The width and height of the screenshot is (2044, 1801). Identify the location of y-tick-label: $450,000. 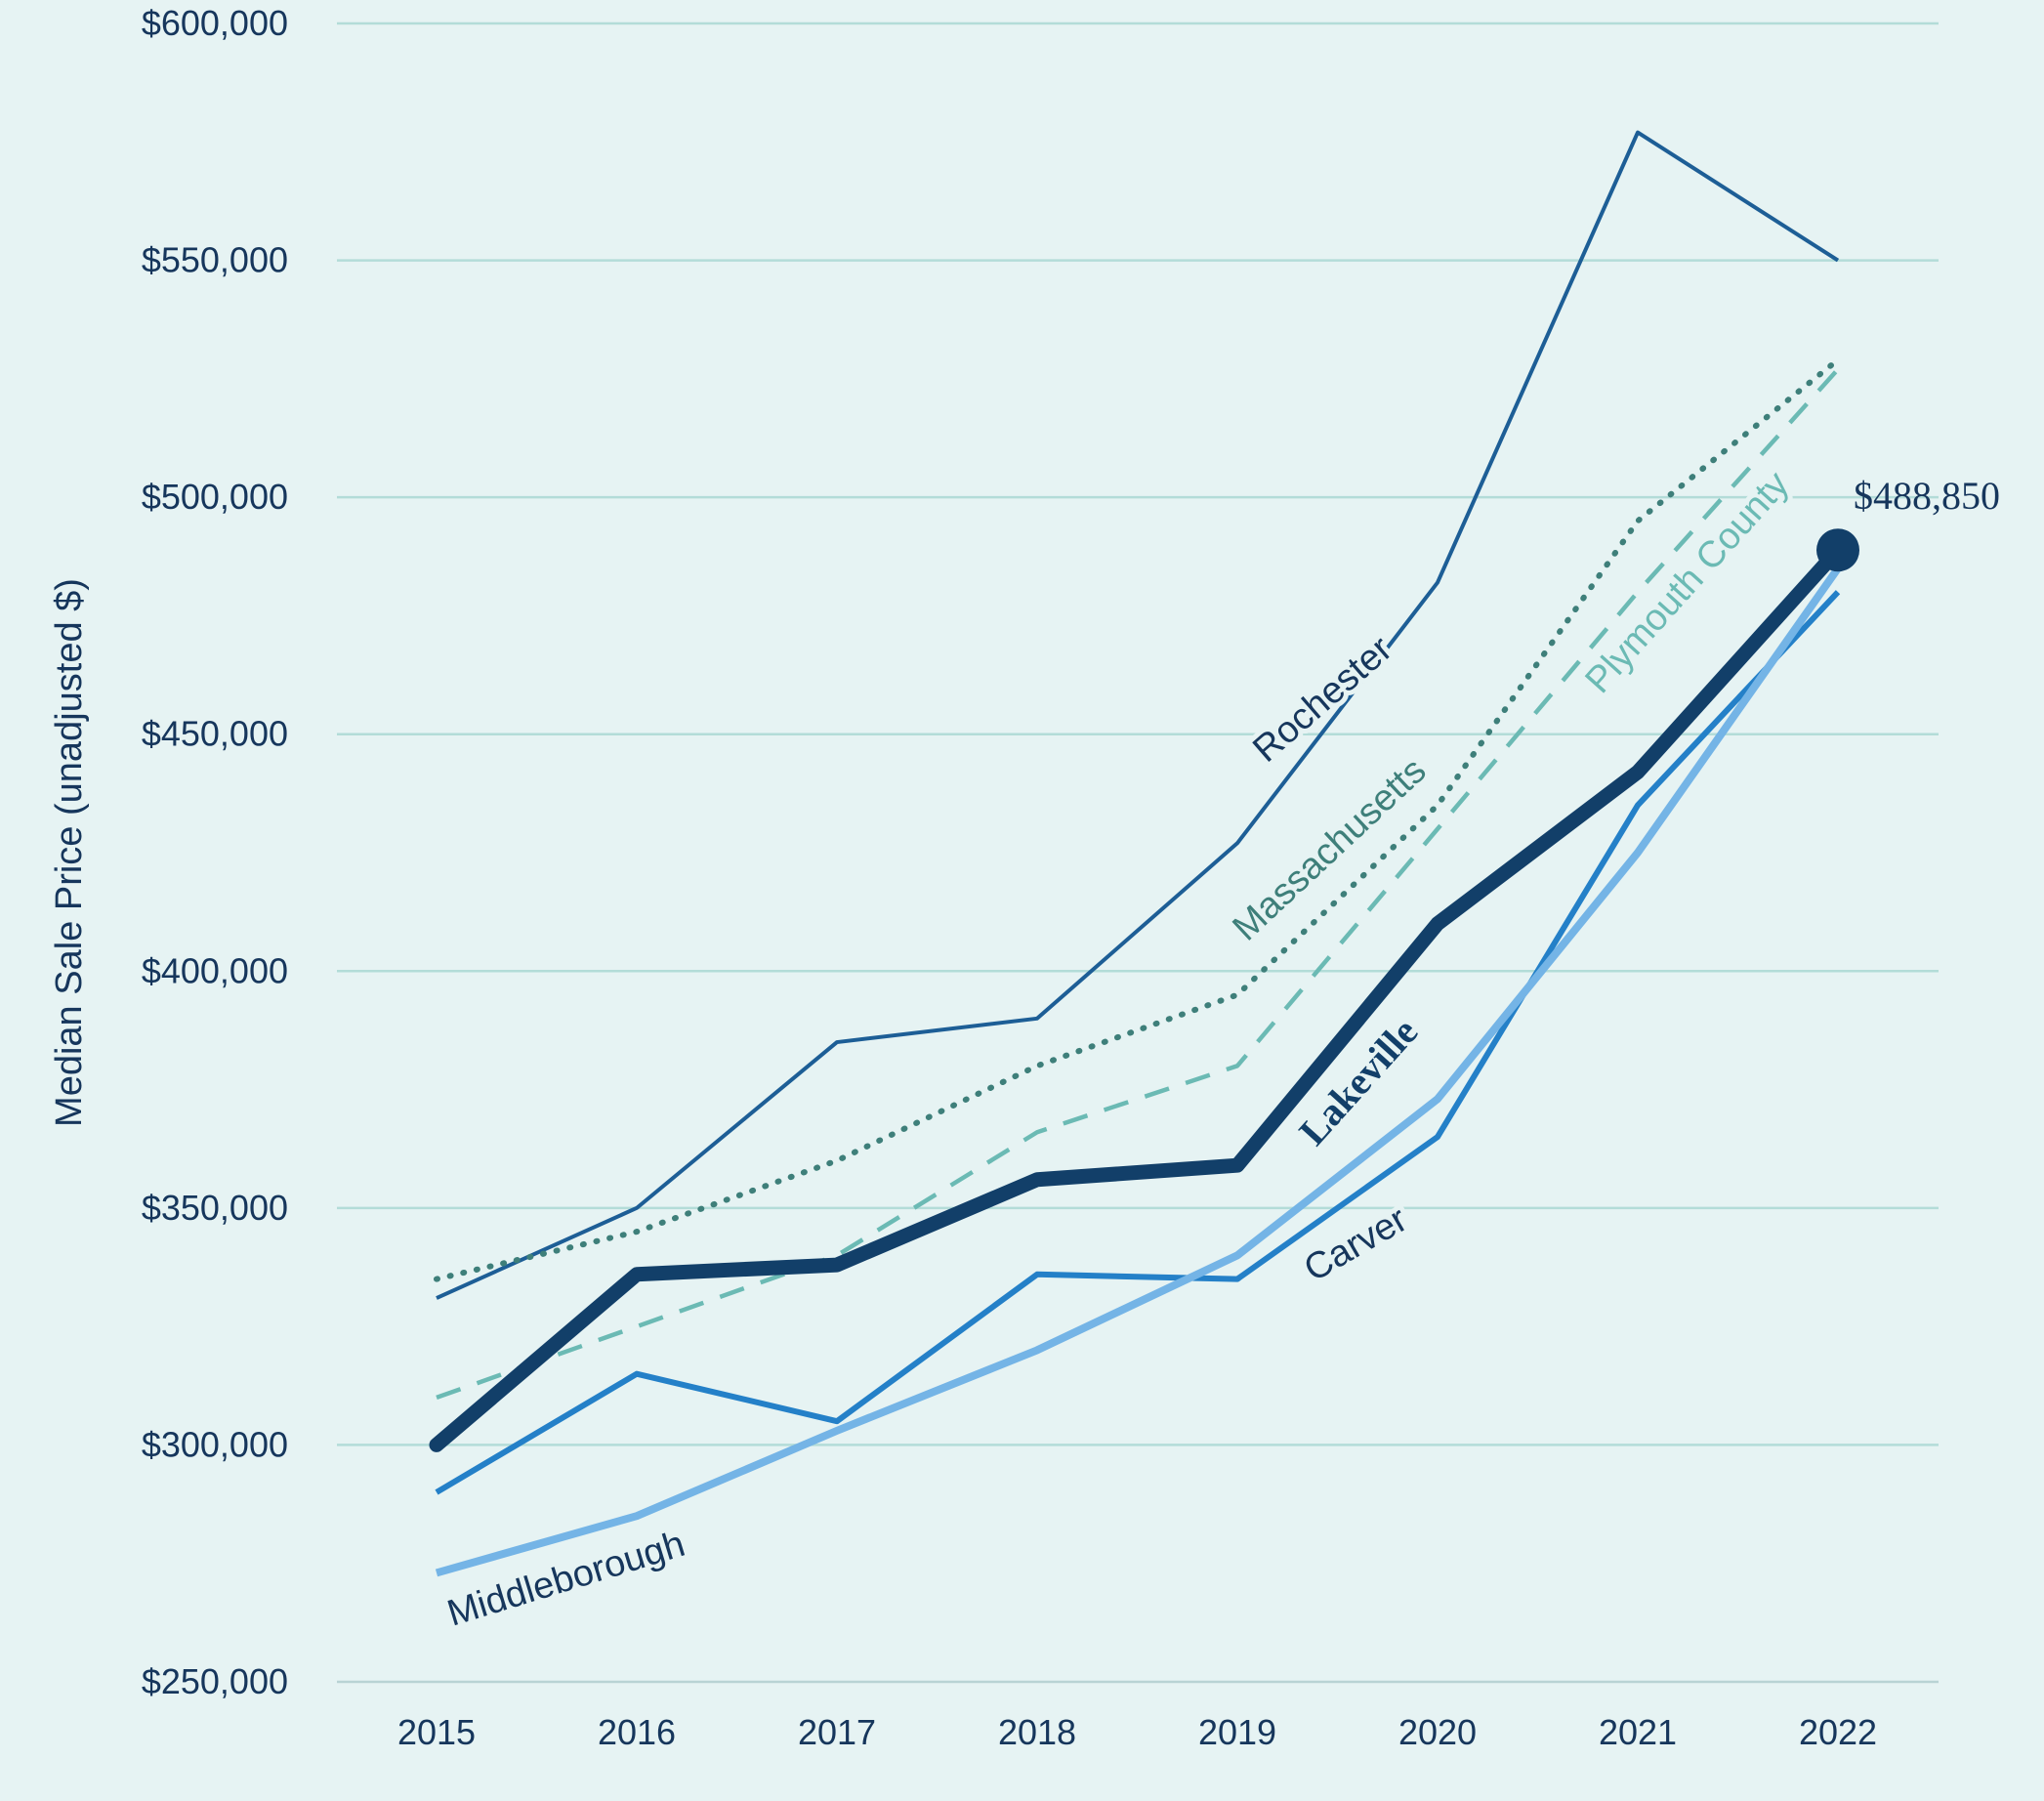
(215, 734).